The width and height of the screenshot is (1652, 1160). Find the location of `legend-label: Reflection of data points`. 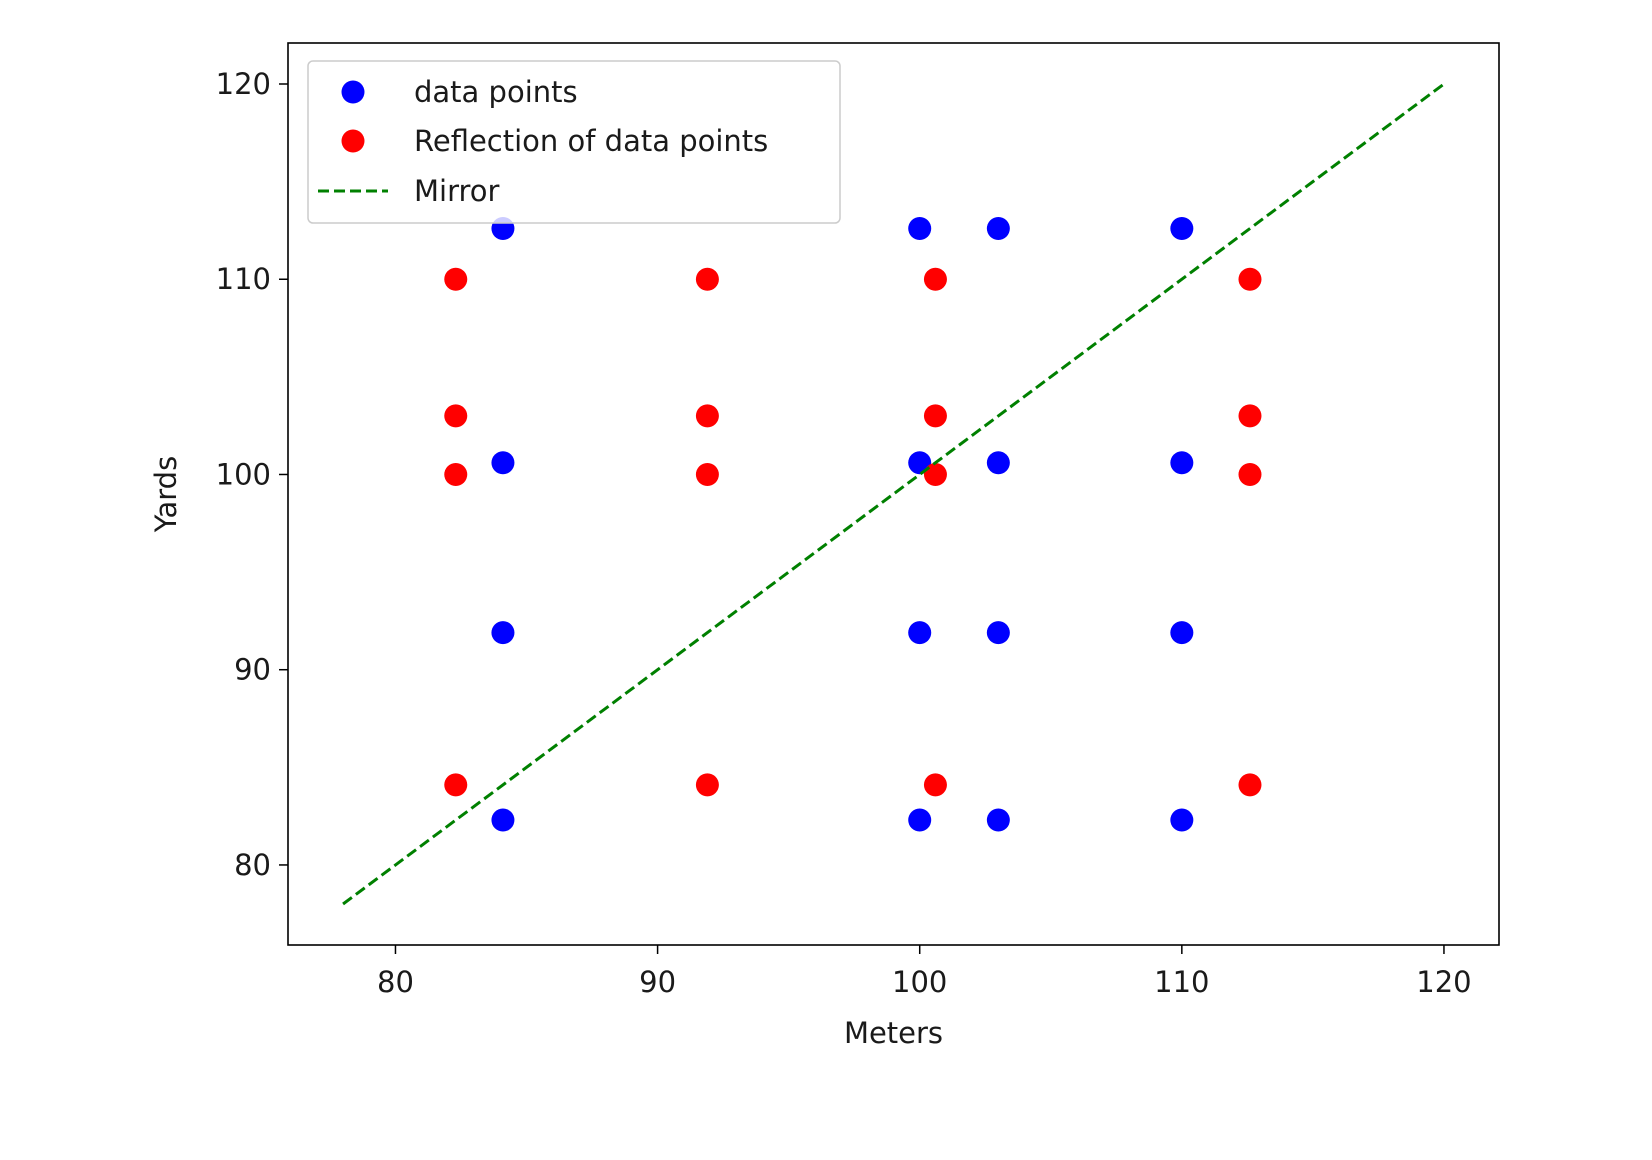

legend-label: Reflection of data points is located at coordinates (591, 141).